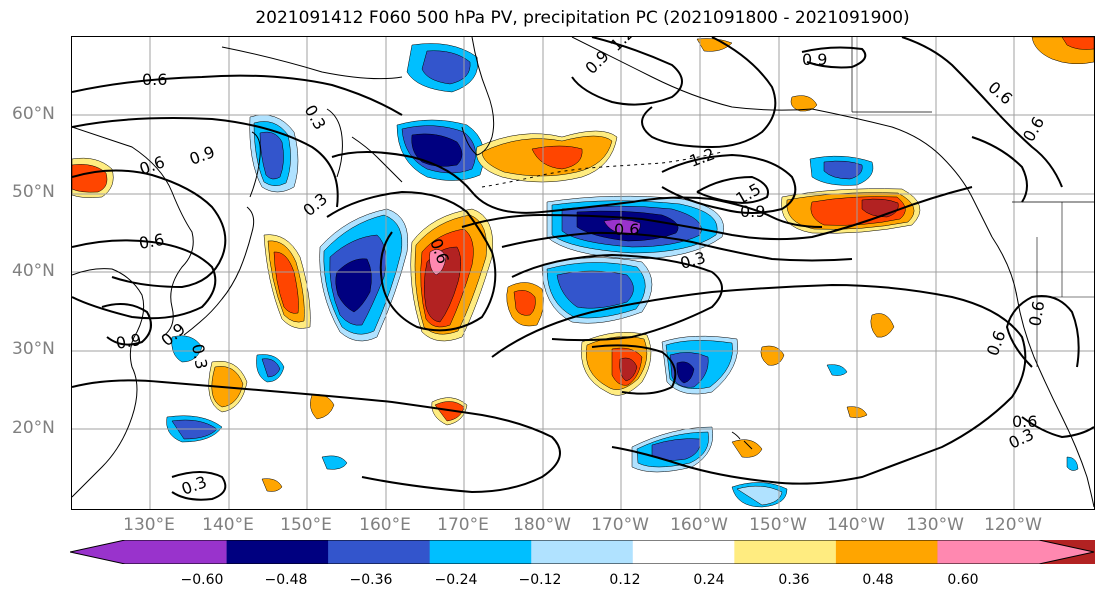  I want to click on lon-label-140e: 140°E, so click(228, 525).